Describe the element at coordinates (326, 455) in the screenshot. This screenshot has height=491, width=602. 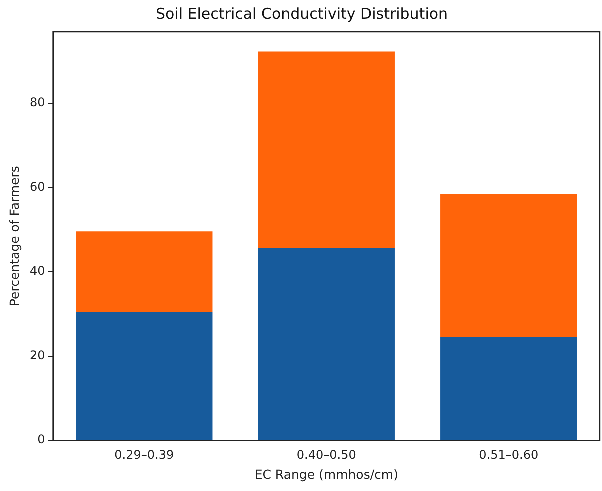
I see `x-tick-label: 0.40–0.50` at that location.